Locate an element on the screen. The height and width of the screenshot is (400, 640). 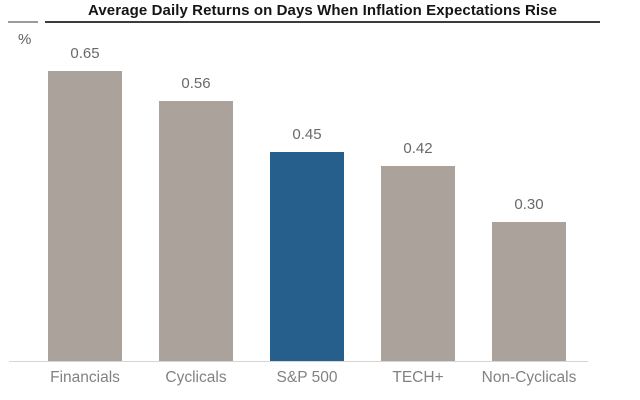
category-label-non-cyclicals: Non-Cyclicals is located at coordinates (529, 377).